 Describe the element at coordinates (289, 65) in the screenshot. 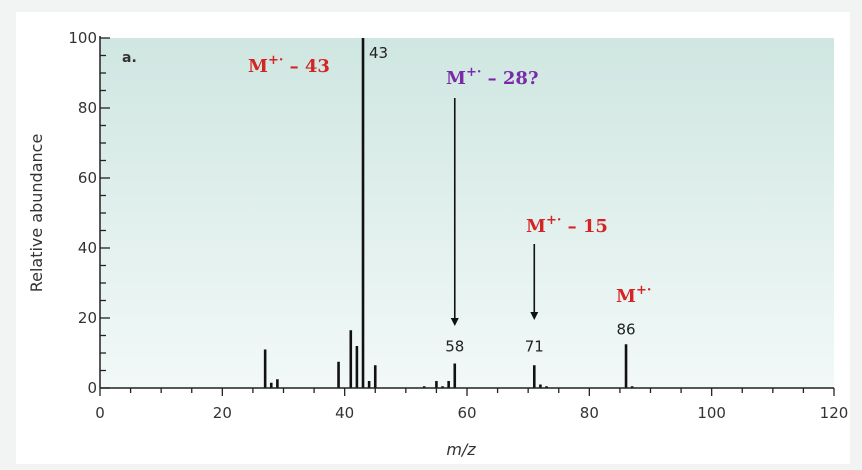

I see `fragment-annotation: M+· – 43` at that location.